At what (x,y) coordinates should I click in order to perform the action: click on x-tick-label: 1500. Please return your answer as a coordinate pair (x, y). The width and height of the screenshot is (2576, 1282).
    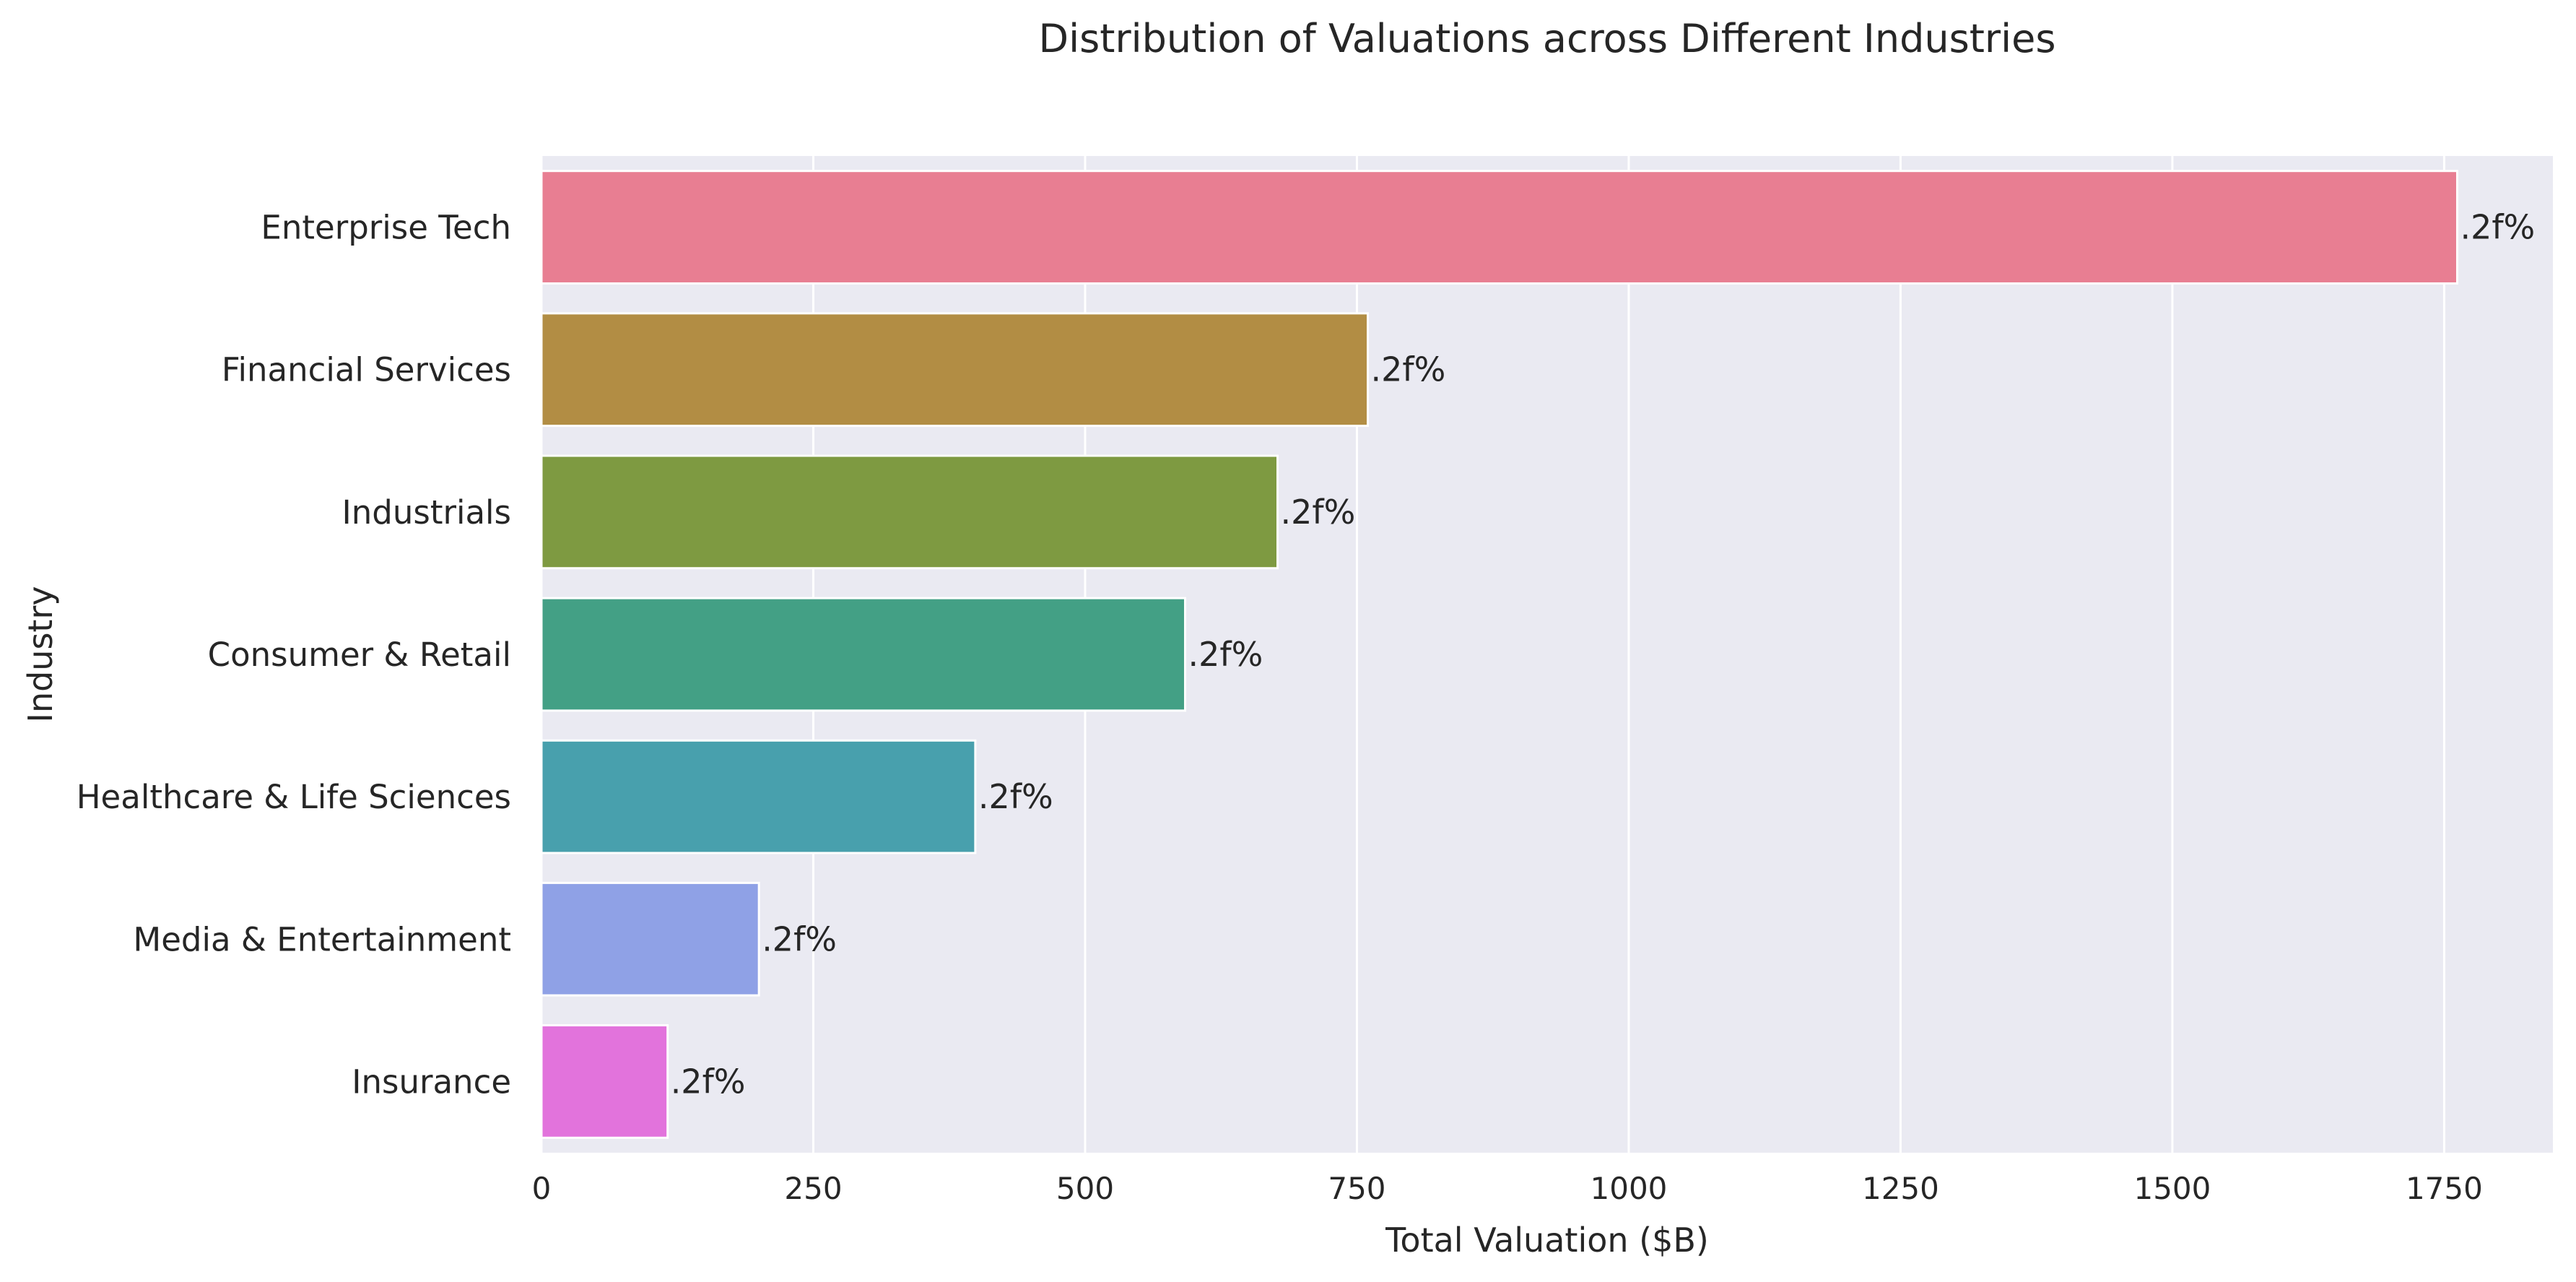
    Looking at the image, I should click on (2172, 1188).